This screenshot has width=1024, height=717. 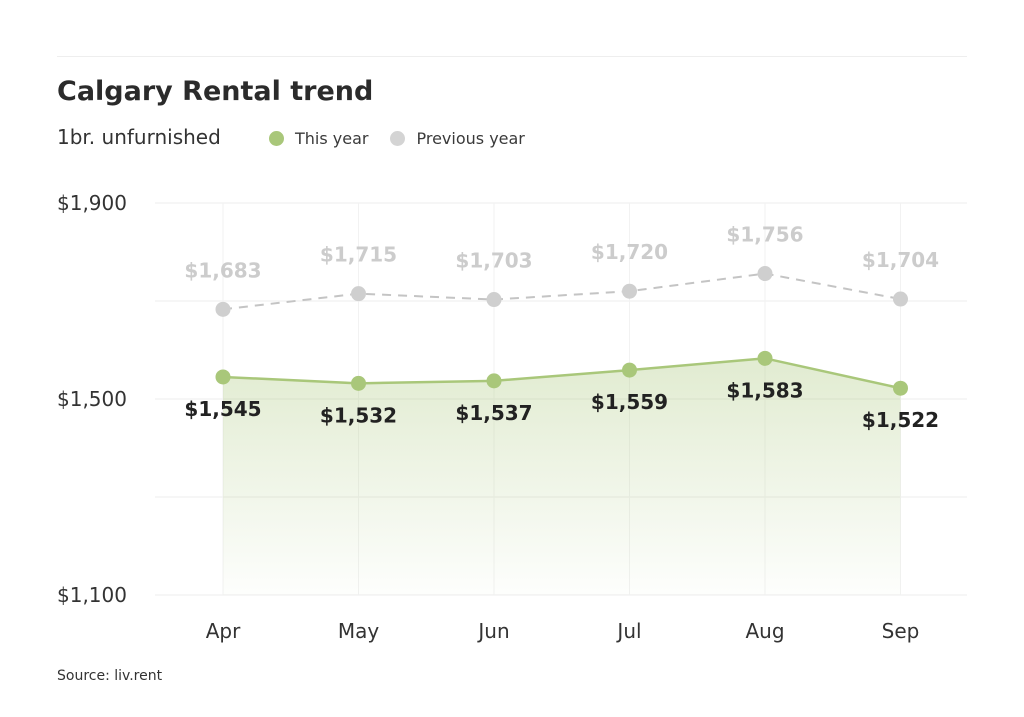 I want to click on this-year-data-label: $1,545, so click(x=222, y=409).